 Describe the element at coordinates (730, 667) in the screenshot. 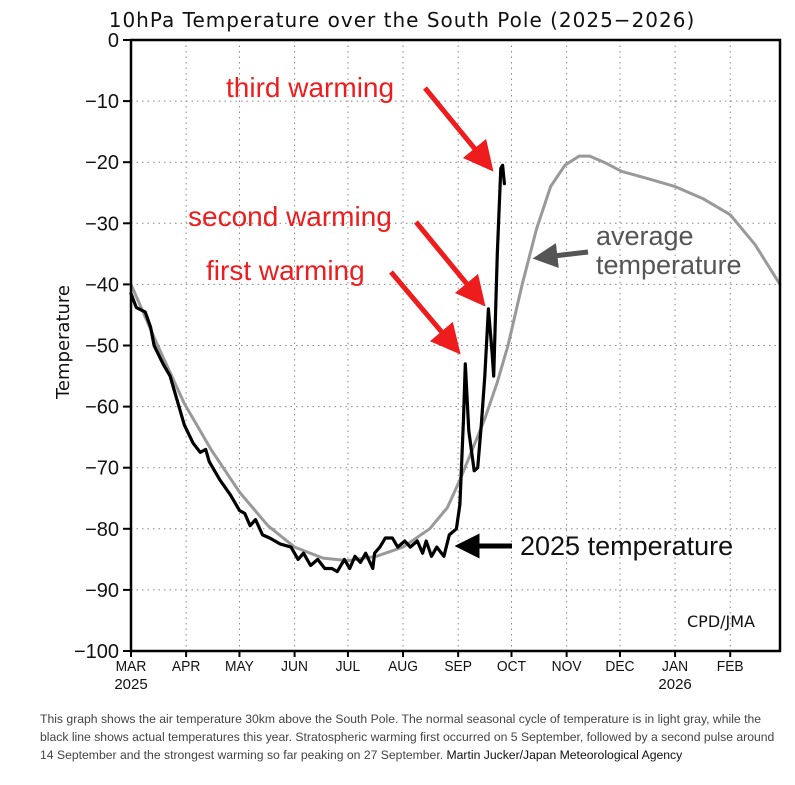

I see `x-tick-label: FEB` at that location.